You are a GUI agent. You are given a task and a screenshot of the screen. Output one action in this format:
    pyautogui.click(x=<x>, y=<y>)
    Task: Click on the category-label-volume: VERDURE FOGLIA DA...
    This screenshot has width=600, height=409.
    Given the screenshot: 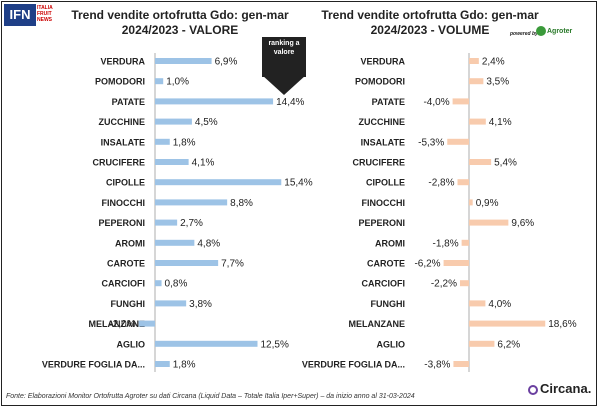 What is the action you would take?
    pyautogui.click(x=353, y=365)
    